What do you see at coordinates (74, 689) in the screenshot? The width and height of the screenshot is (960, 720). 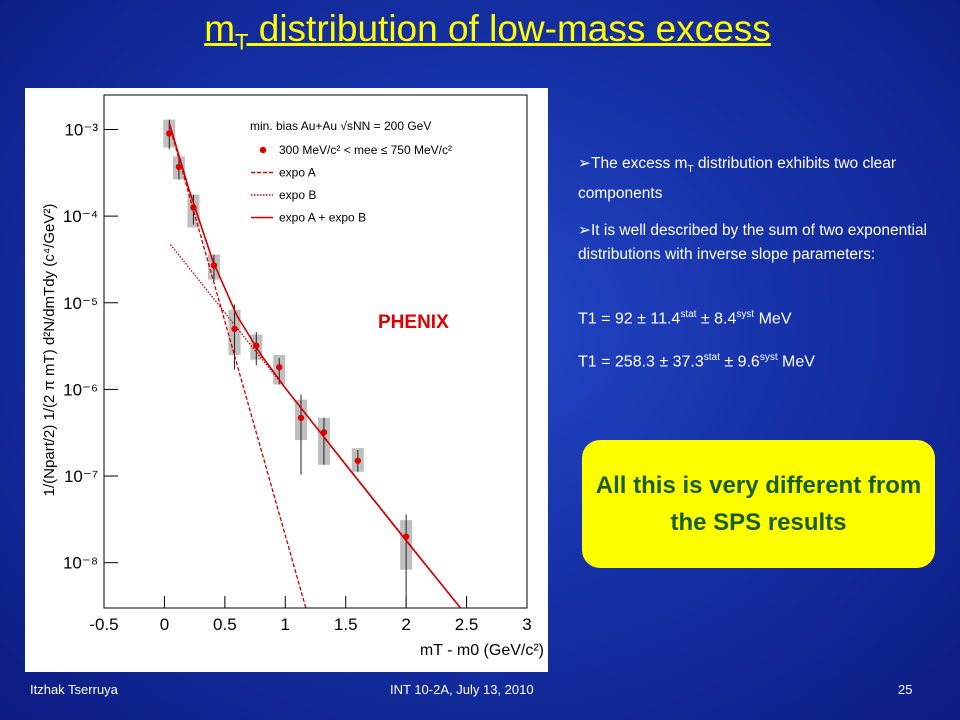 I see `footer-author: Itzhak Tserruya` at bounding box center [74, 689].